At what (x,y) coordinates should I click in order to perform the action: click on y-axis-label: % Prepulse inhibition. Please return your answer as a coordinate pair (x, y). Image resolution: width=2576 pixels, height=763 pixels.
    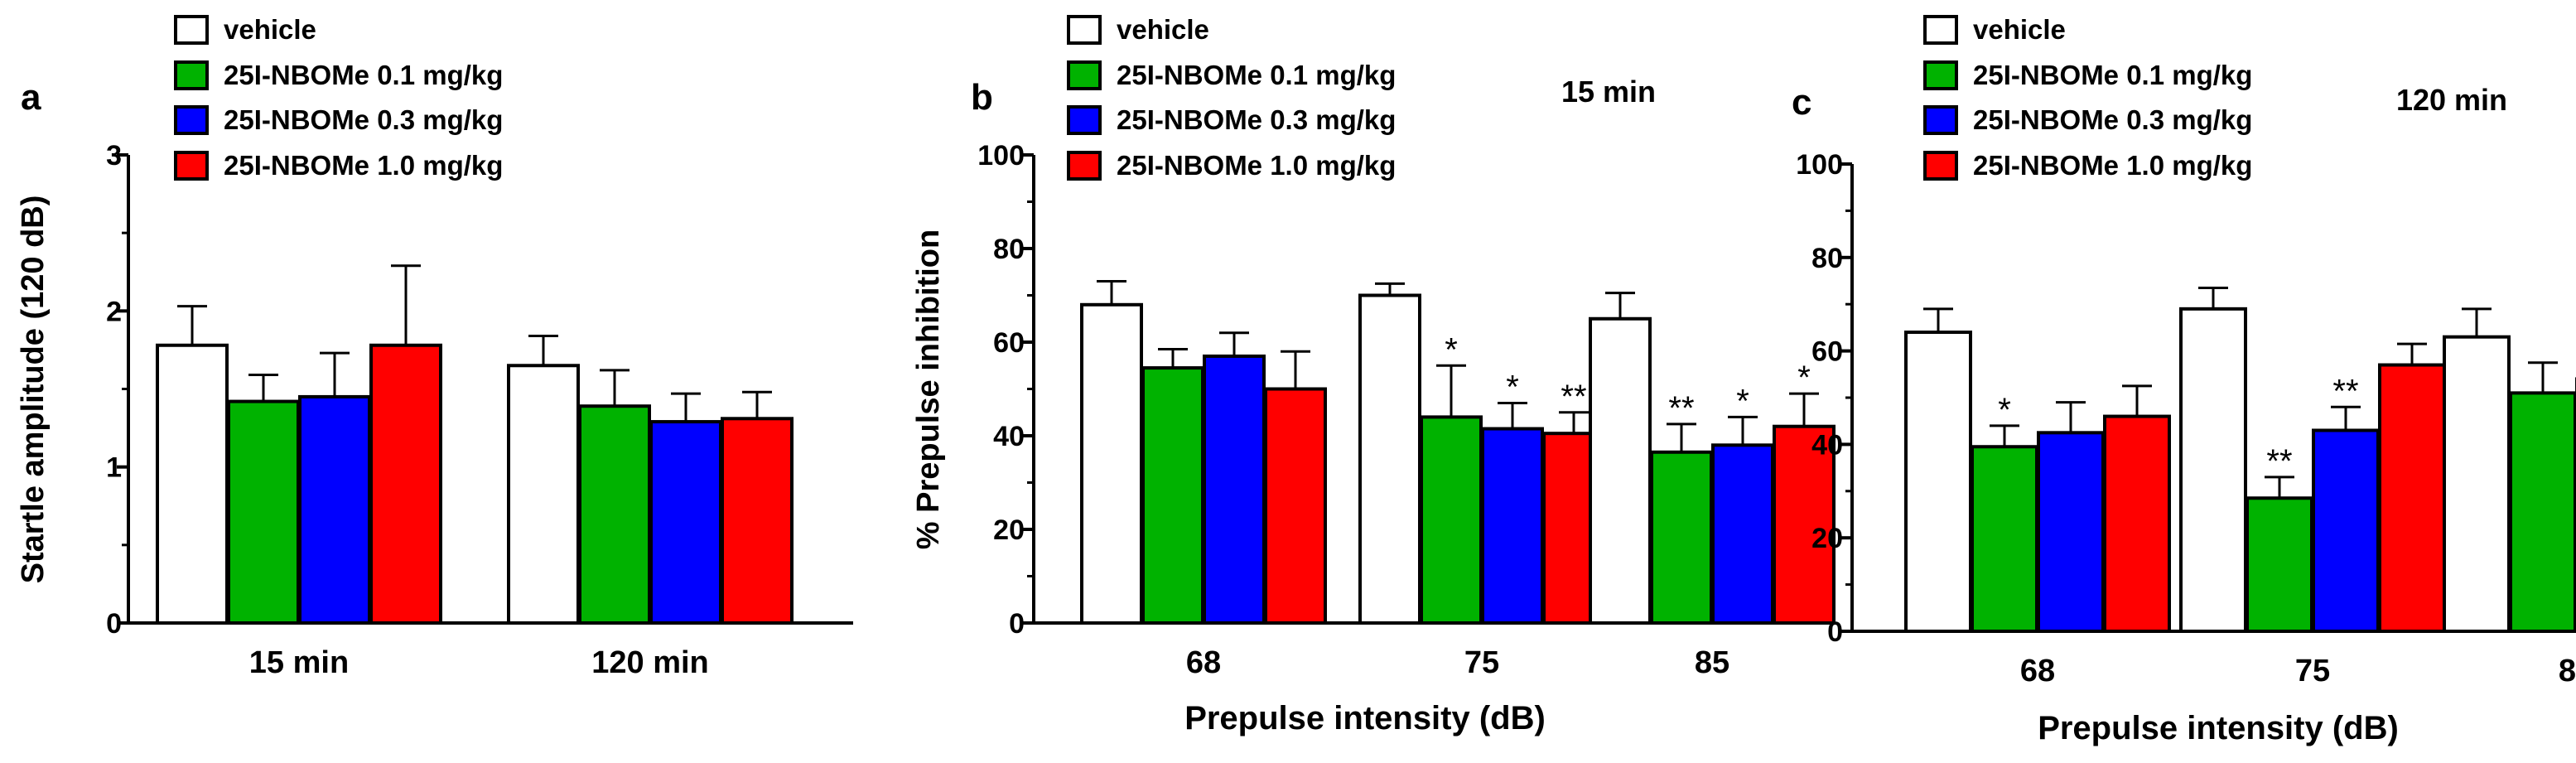
    Looking at the image, I should click on (928, 389).